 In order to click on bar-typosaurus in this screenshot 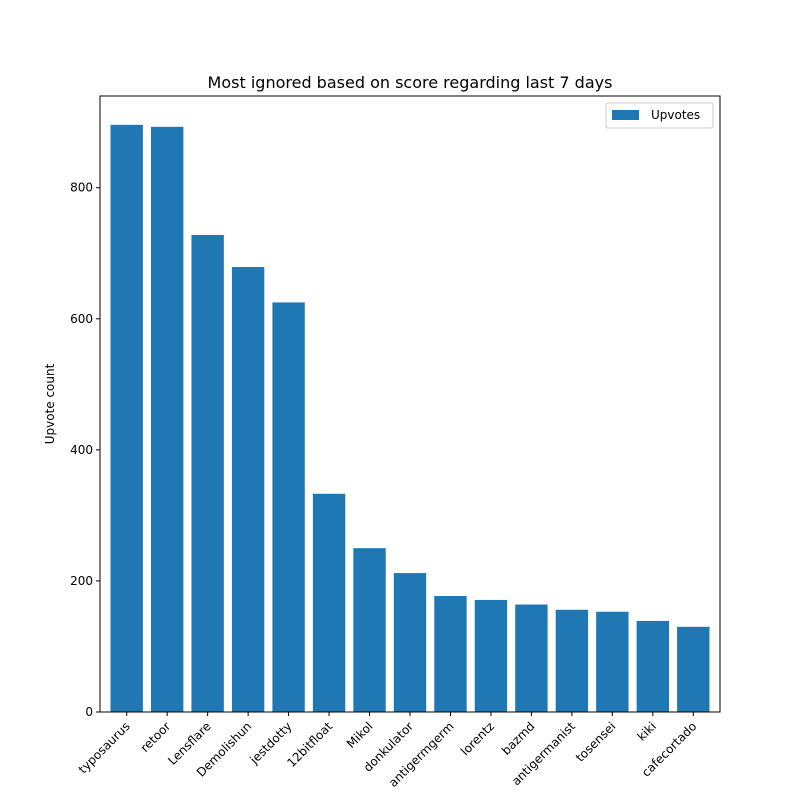, I will do `click(126, 418)`.